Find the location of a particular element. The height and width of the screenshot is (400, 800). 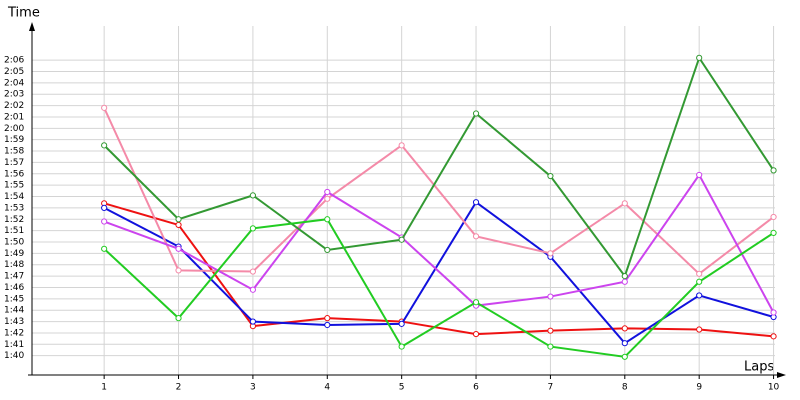

y-tick-label: 1:46 is located at coordinates (14, 288).